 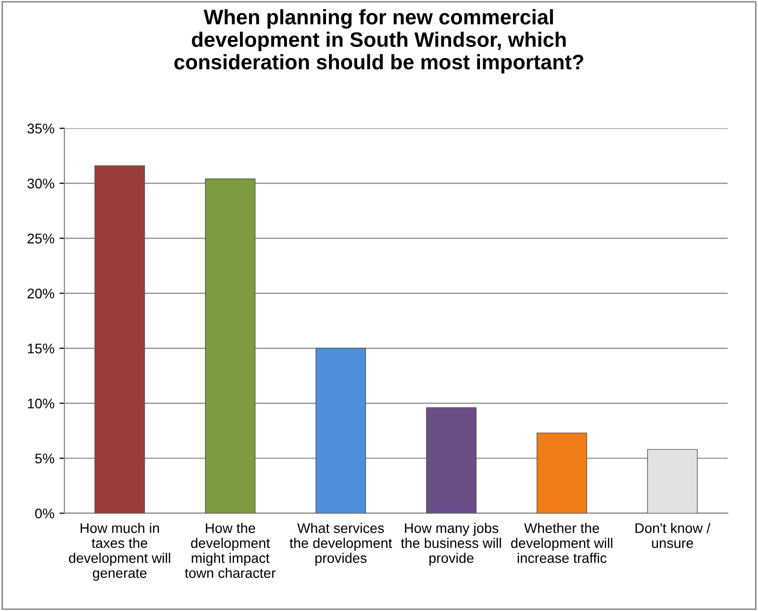 What do you see at coordinates (44, 459) in the screenshot?
I see `y-tick-label: 5%` at bounding box center [44, 459].